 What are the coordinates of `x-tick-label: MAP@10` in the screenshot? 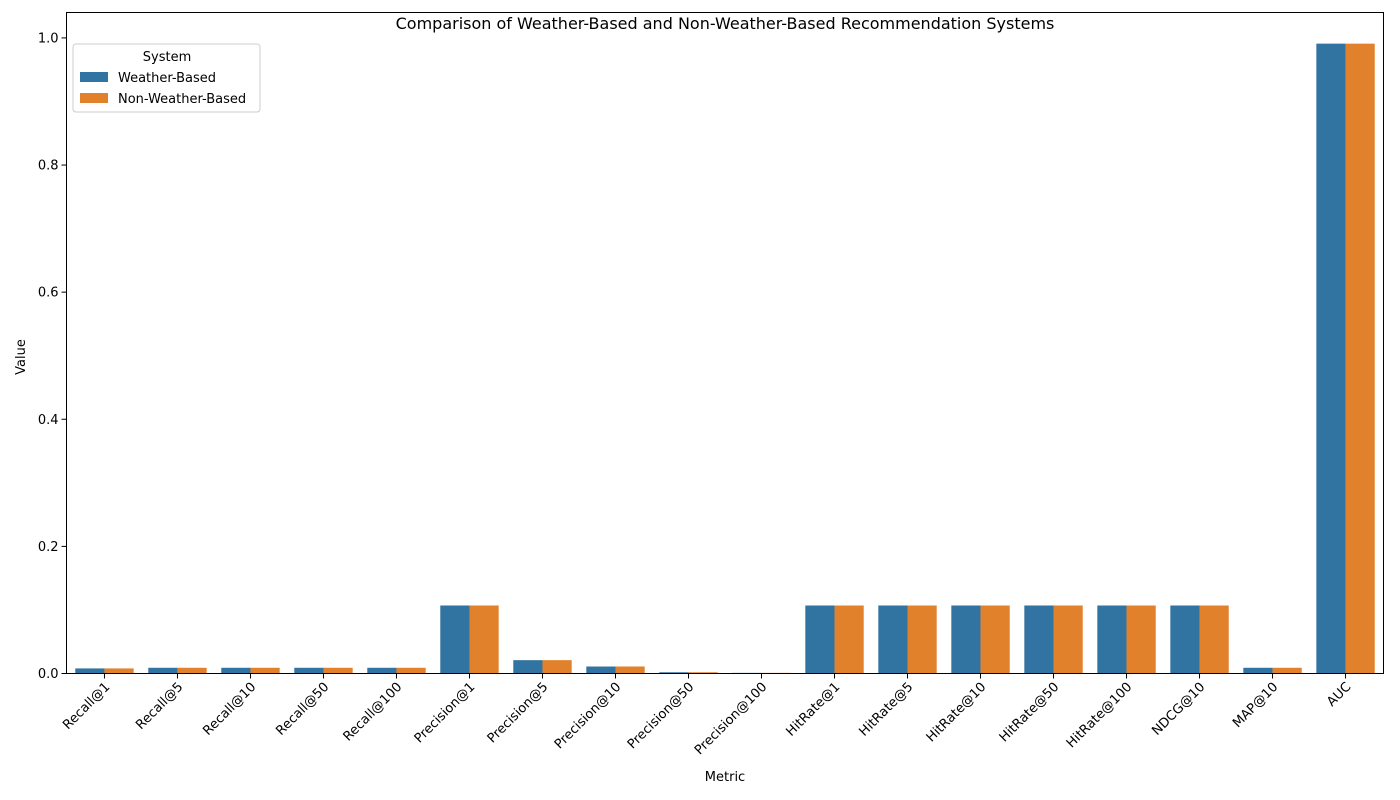 It's located at (1255, 705).